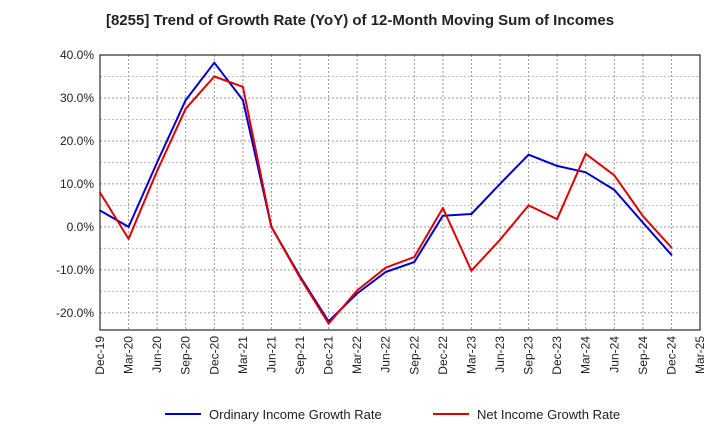  I want to click on x-tick-label: Sep-24, so click(643, 355).